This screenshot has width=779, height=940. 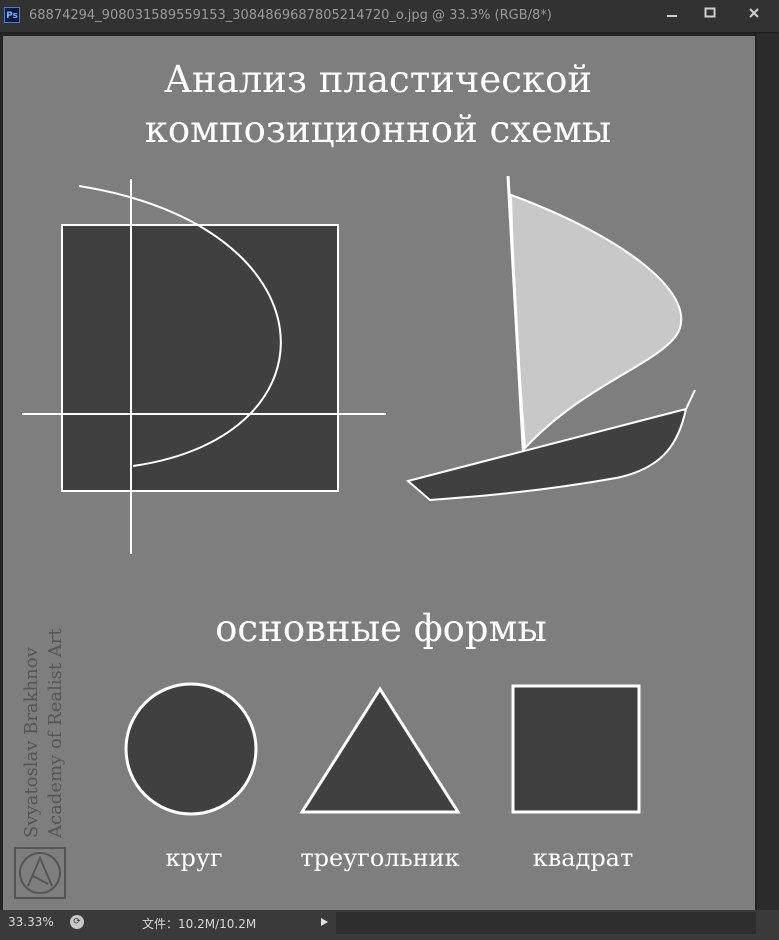 What do you see at coordinates (546, 923) in the screenshot?
I see `horizontal-scrollbar` at bounding box center [546, 923].